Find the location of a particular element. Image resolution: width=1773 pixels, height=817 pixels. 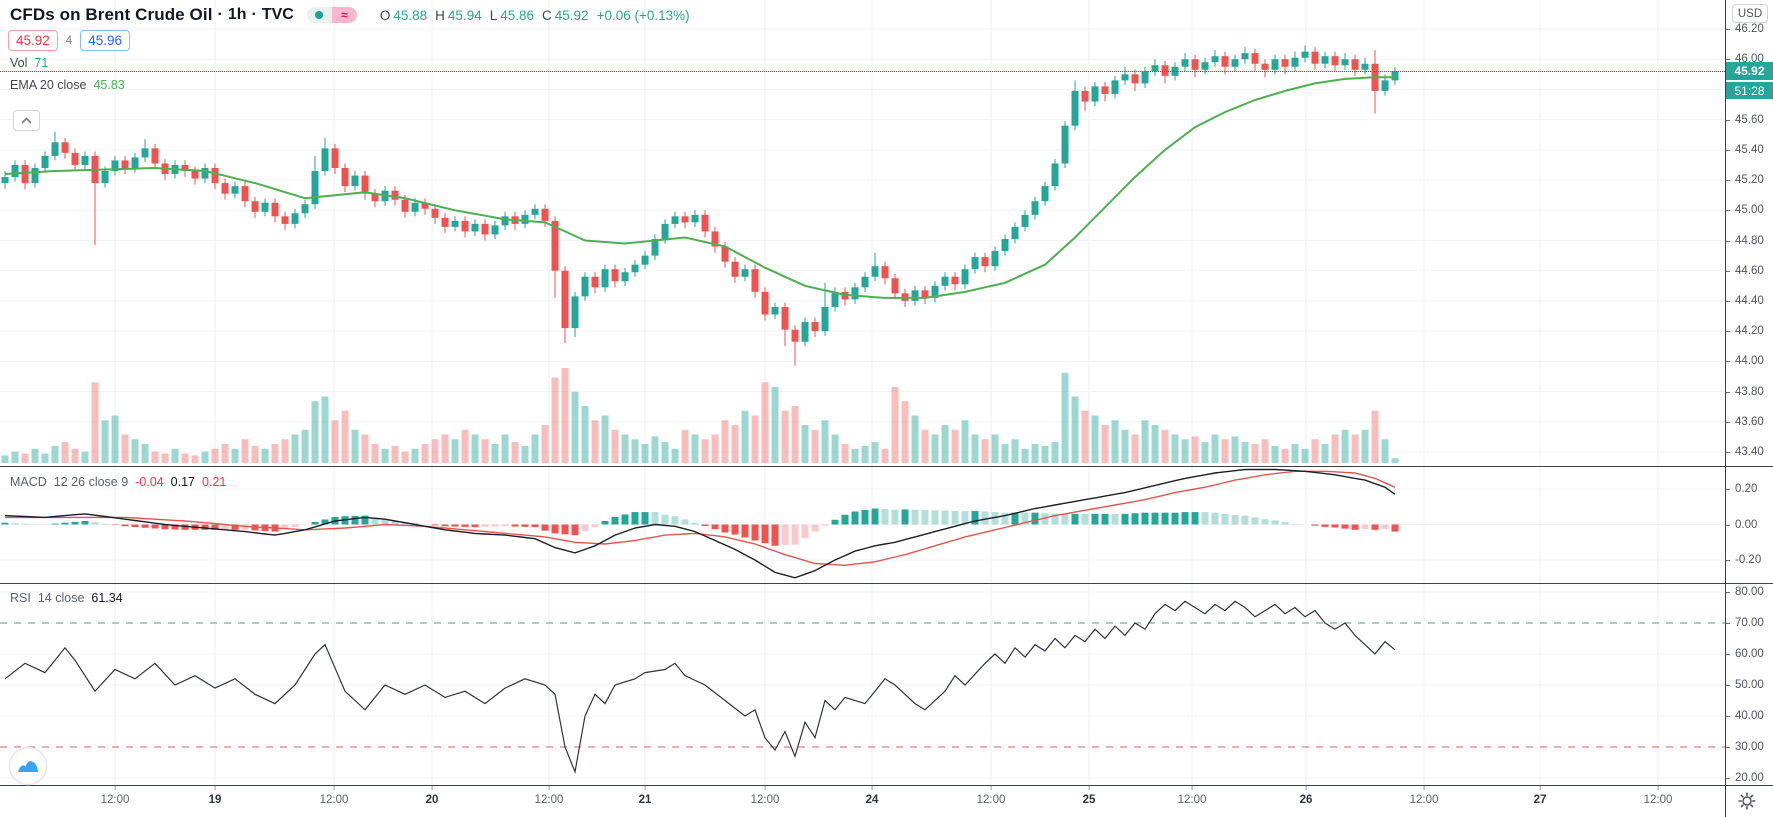

macd-hist-value: -0.04 is located at coordinates (149, 482).